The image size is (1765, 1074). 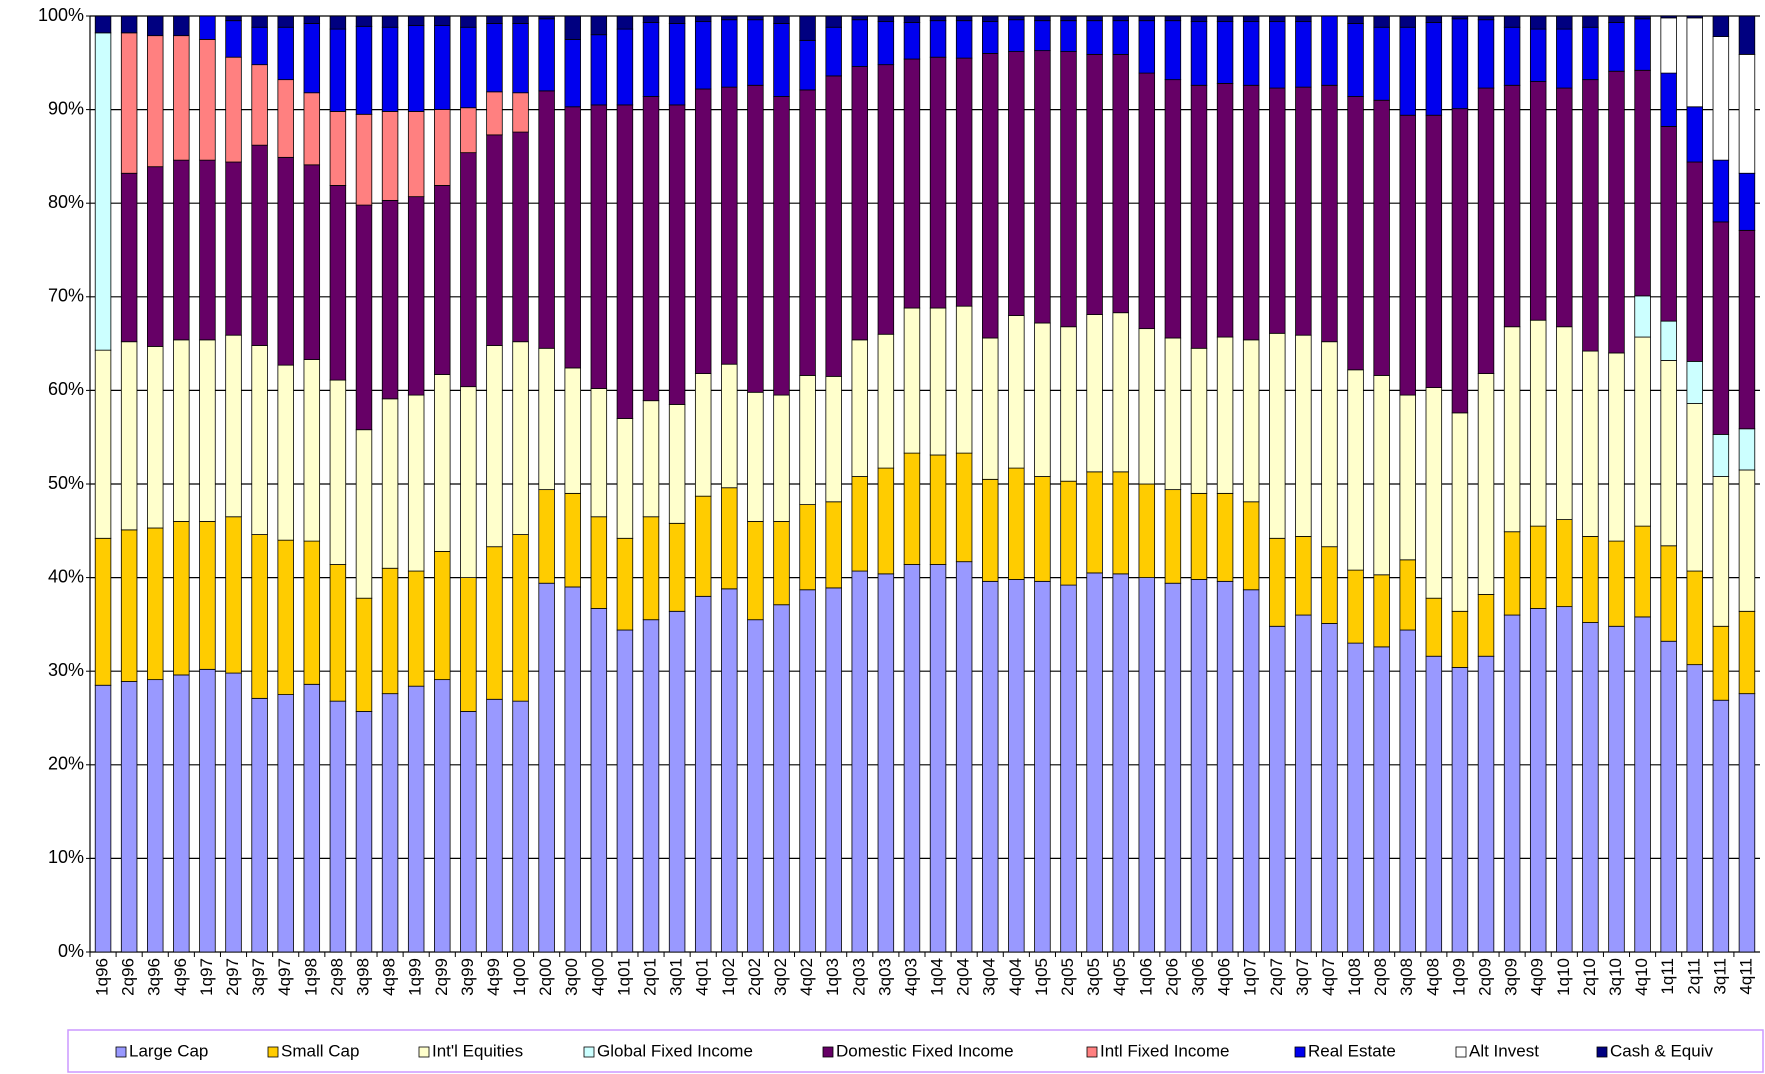 What do you see at coordinates (467, 977) in the screenshot?
I see `x-tick-label: 3q99` at bounding box center [467, 977].